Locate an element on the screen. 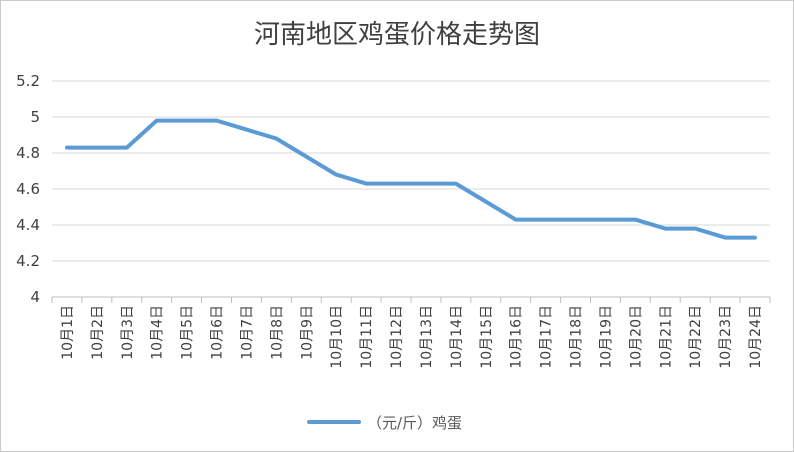  y-tick-label: 4.4 is located at coordinates (28, 225).